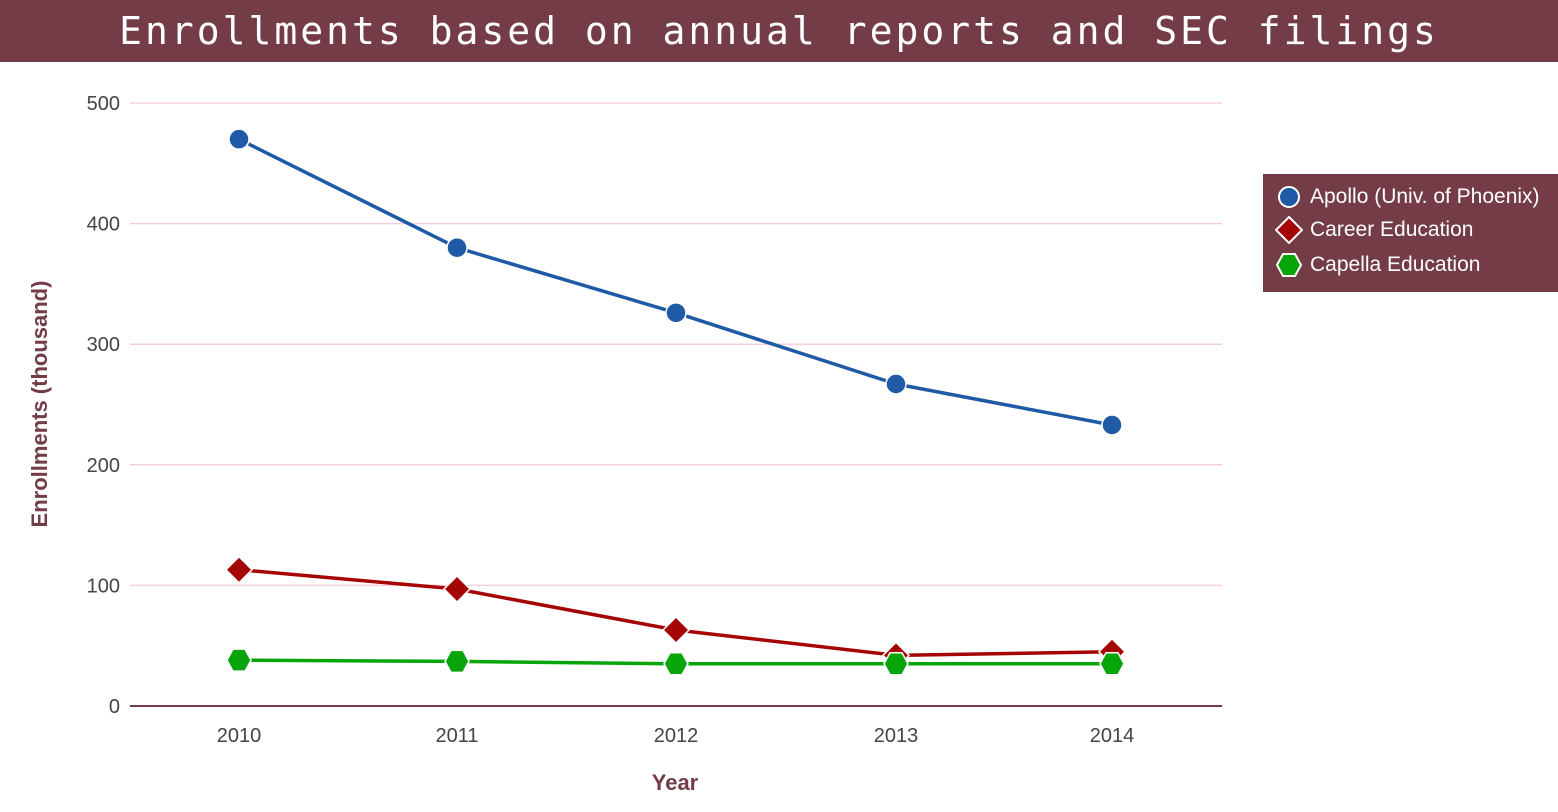 This screenshot has width=1558, height=812. What do you see at coordinates (239, 736) in the screenshot?
I see `x-tick-label: 2010` at bounding box center [239, 736].